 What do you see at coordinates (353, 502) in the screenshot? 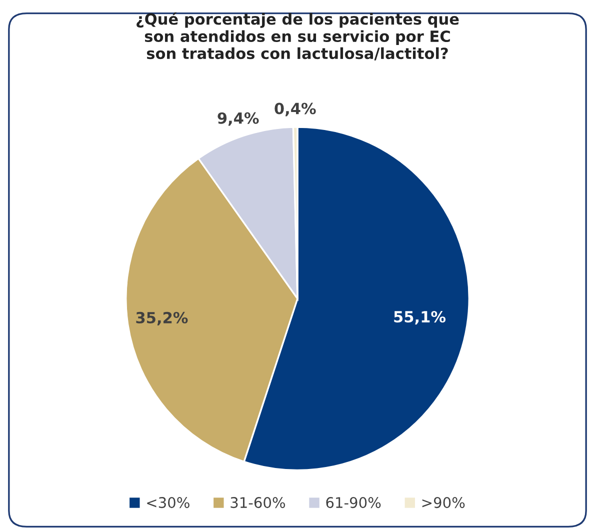
I see `legend-label: 61-90%` at bounding box center [353, 502].